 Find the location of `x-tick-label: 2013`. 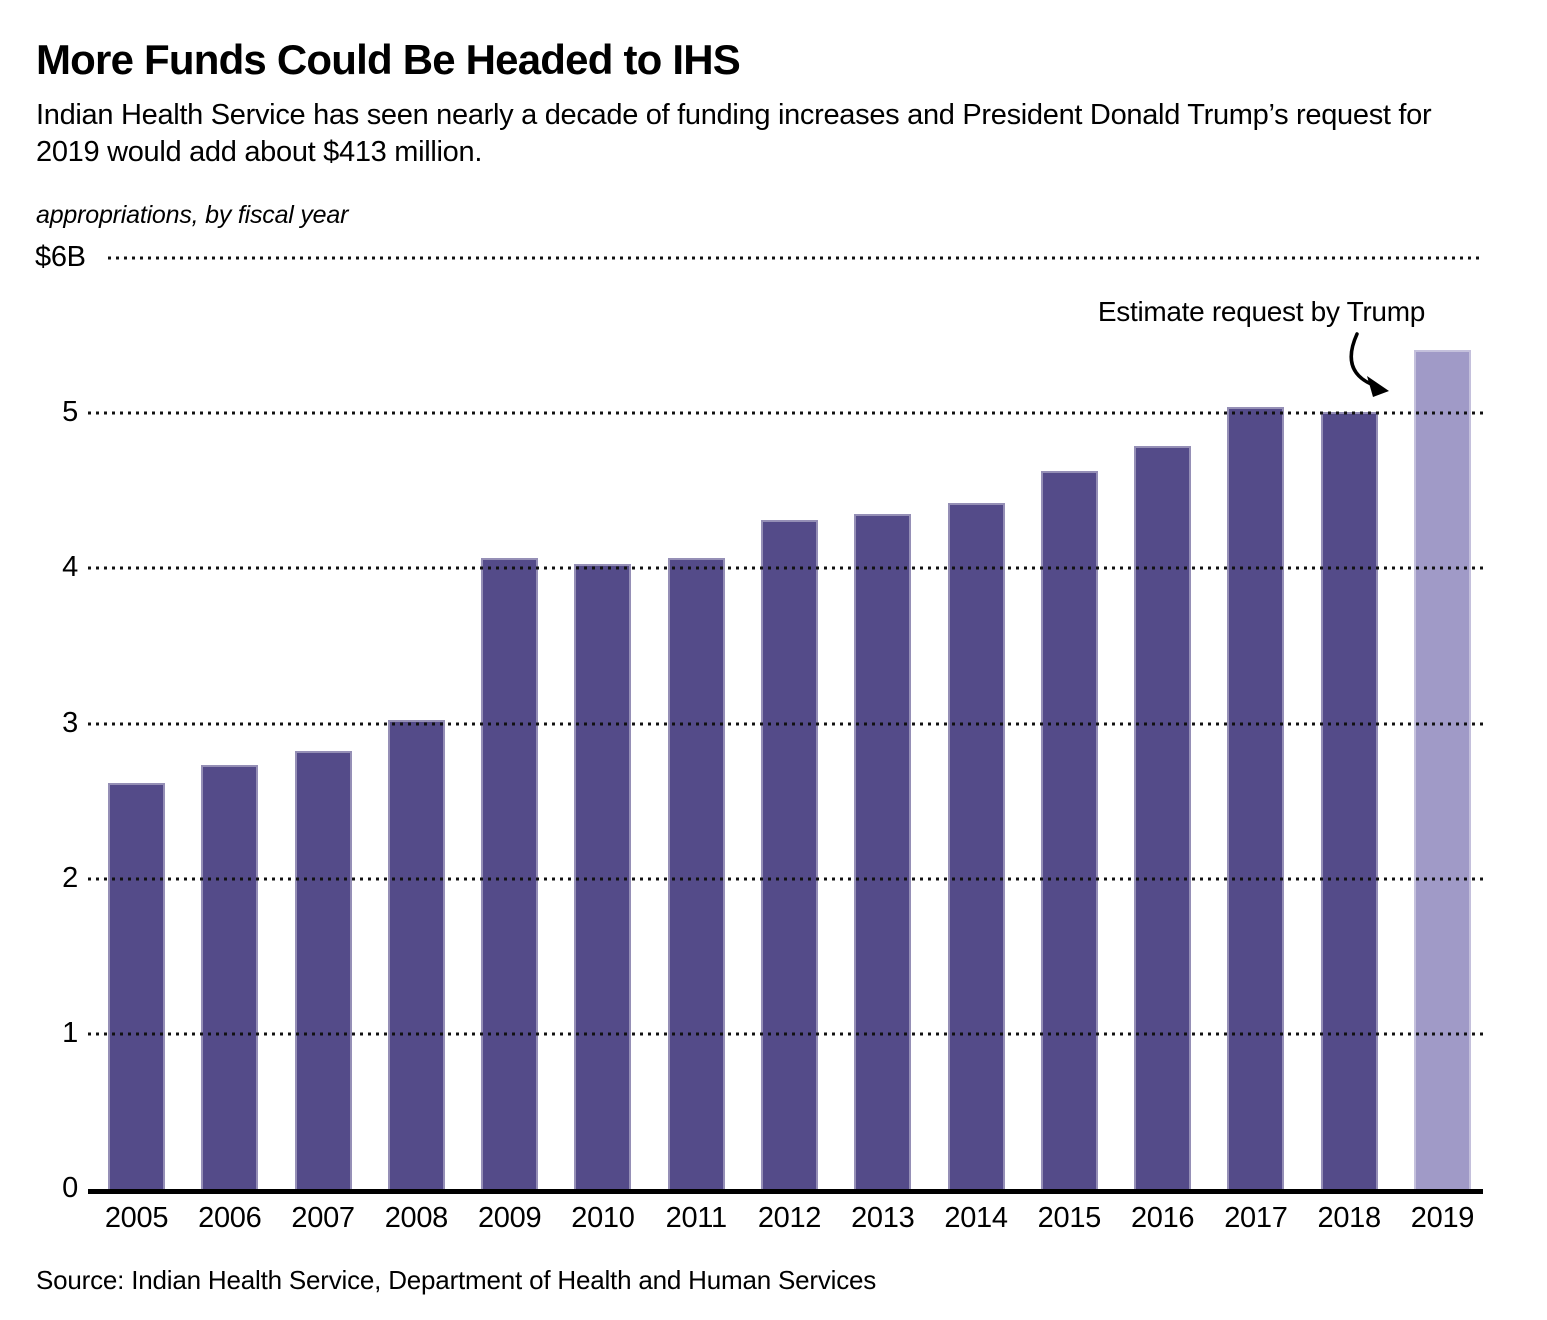

x-tick-label: 2013 is located at coordinates (883, 1218).